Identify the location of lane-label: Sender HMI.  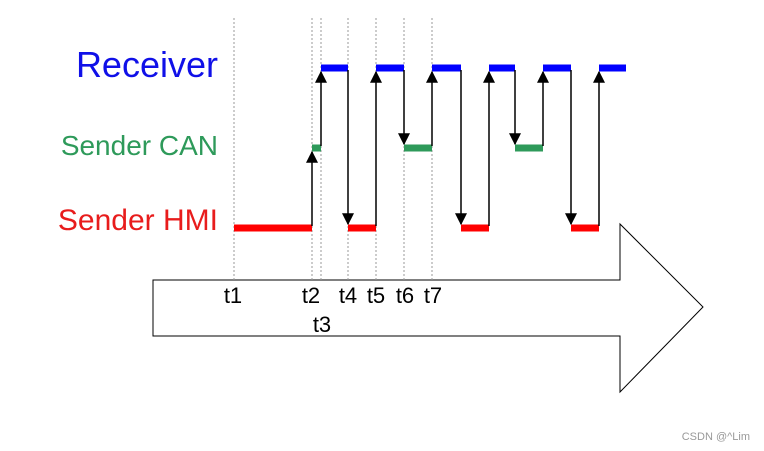
(138, 220).